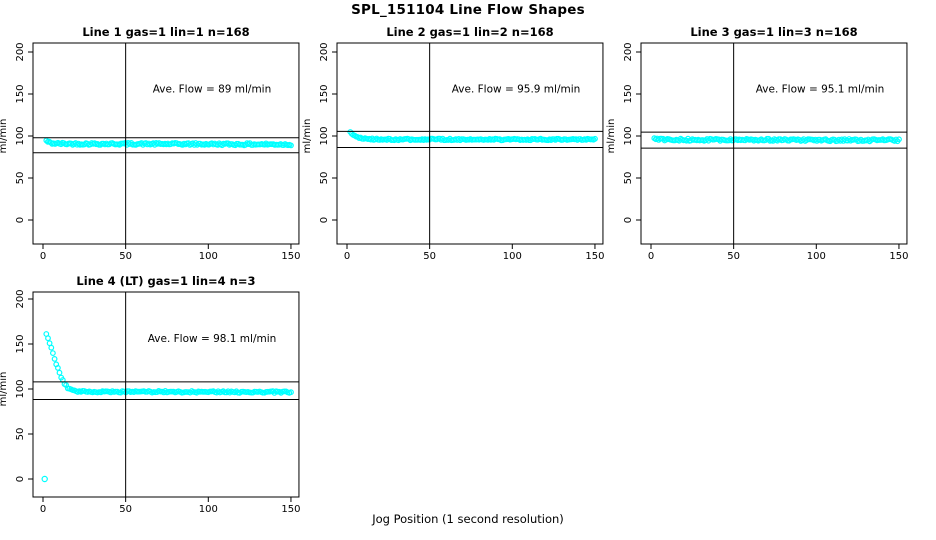 The image size is (936, 540). I want to click on figure-title: SPL_151104 Line Flow Shapes, so click(468, 10).